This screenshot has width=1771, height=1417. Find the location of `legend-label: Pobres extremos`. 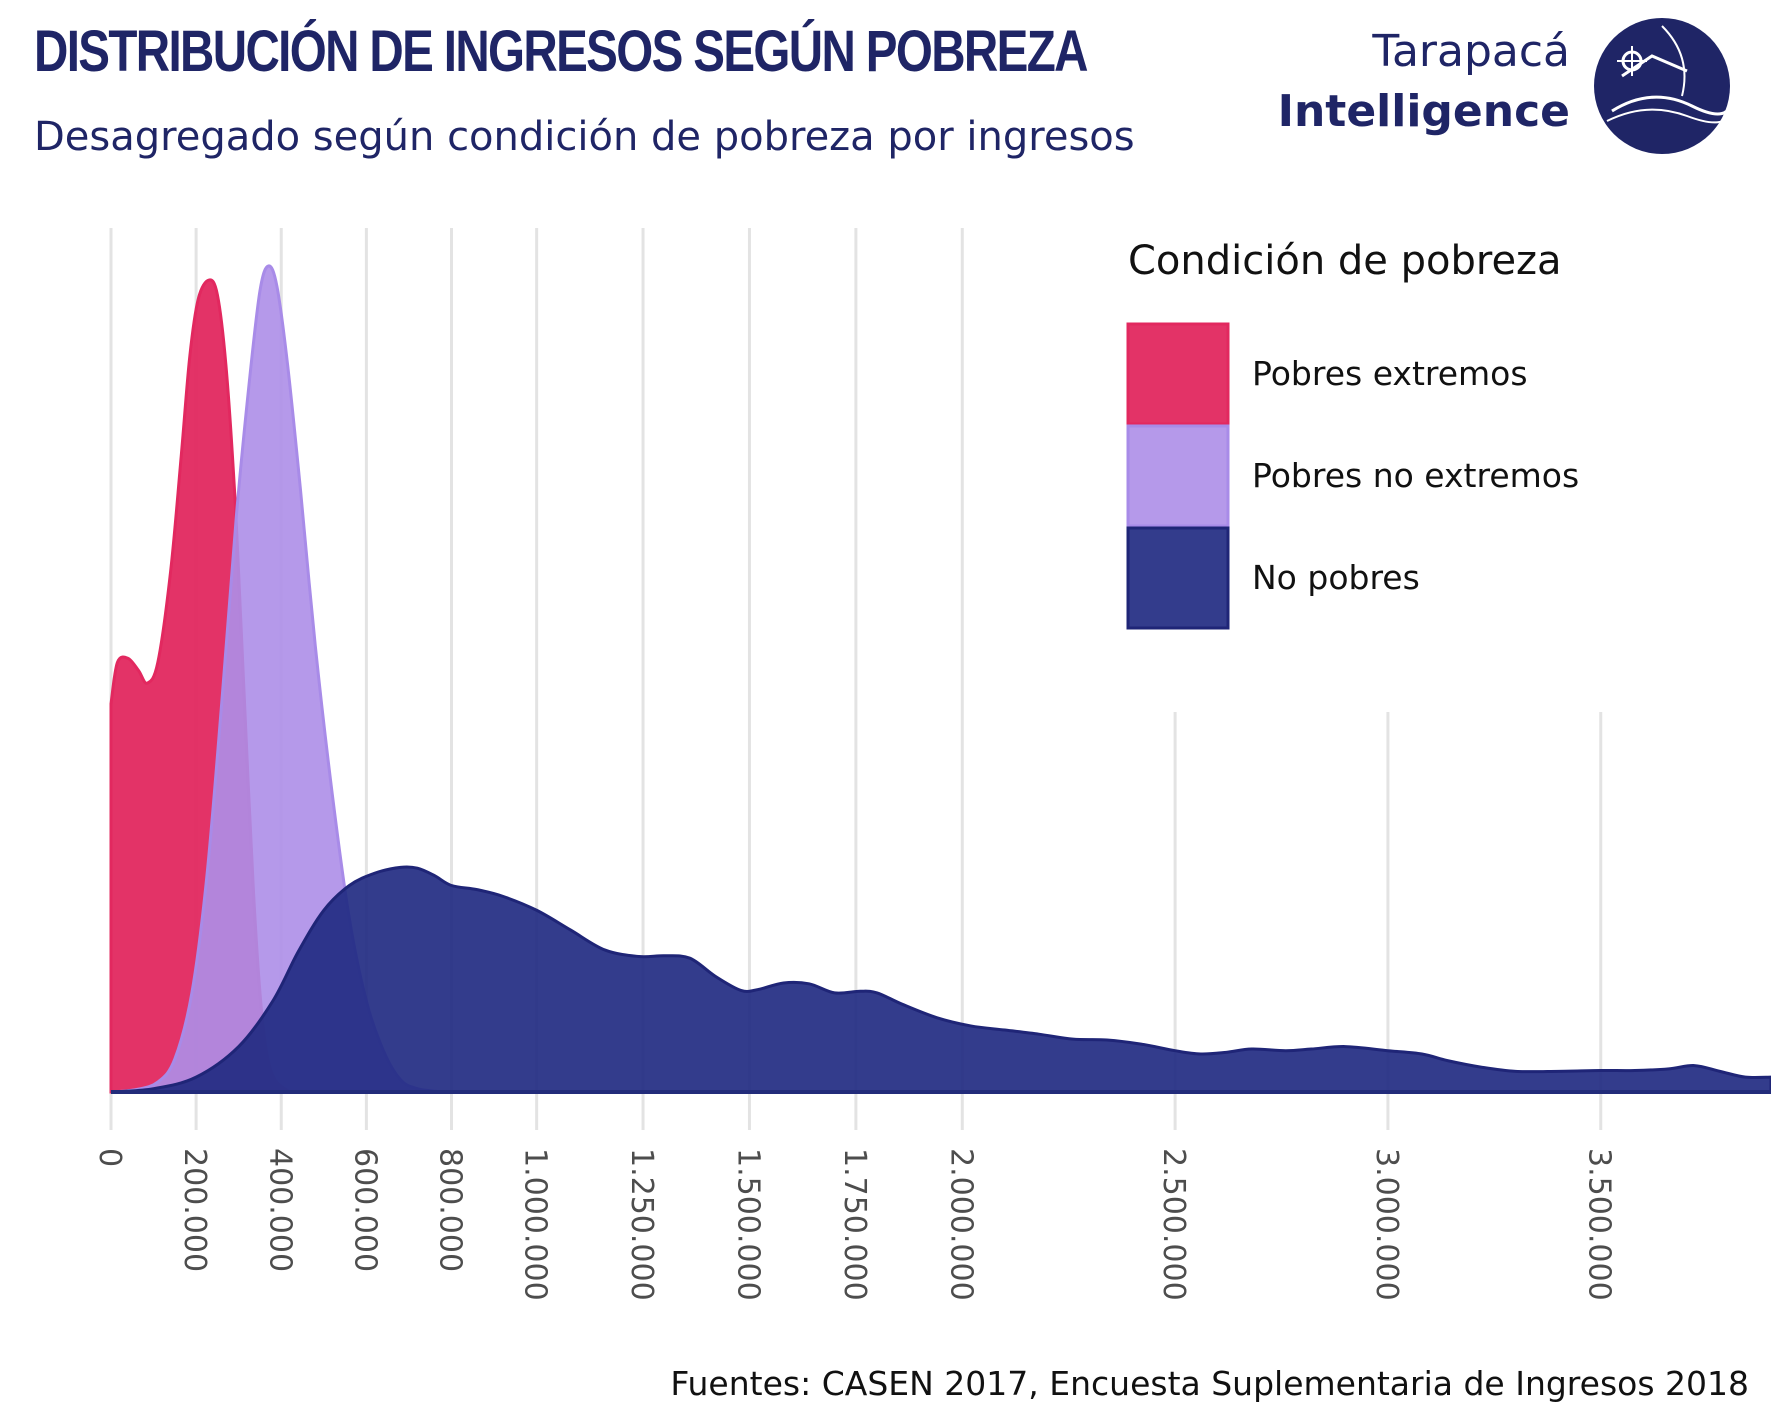

legend-label: Pobres extremos is located at coordinates (1390, 373).